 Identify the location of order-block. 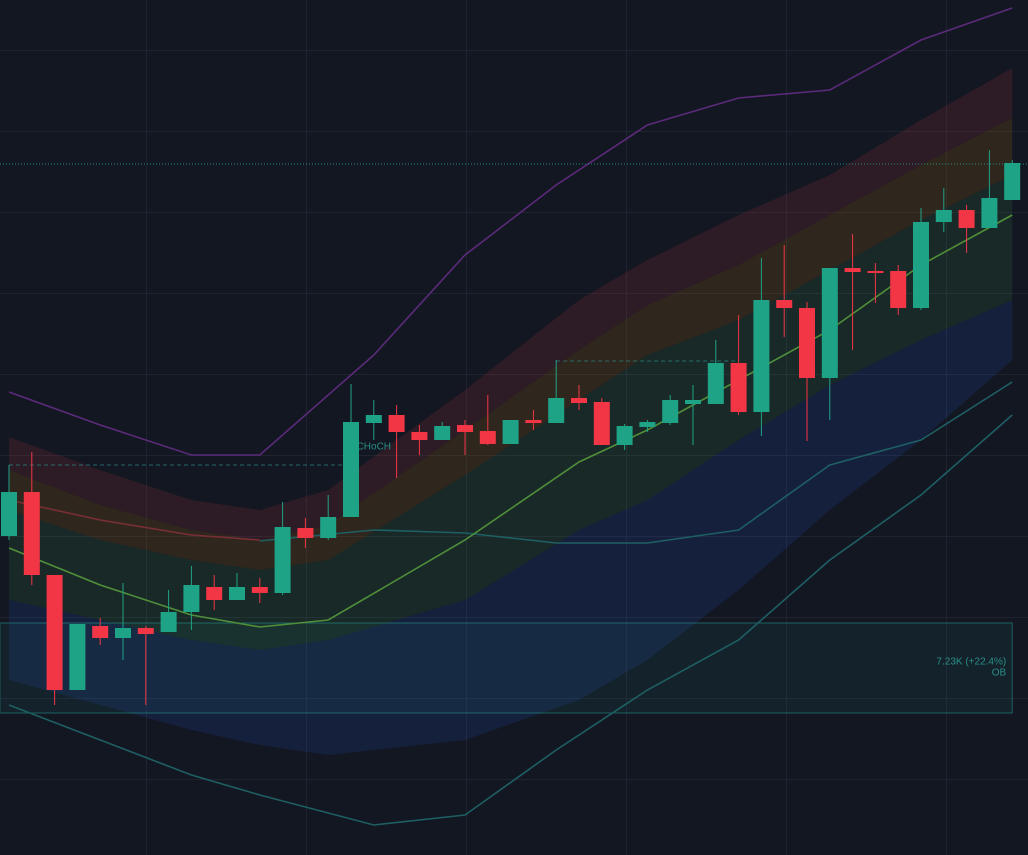
(506, 668).